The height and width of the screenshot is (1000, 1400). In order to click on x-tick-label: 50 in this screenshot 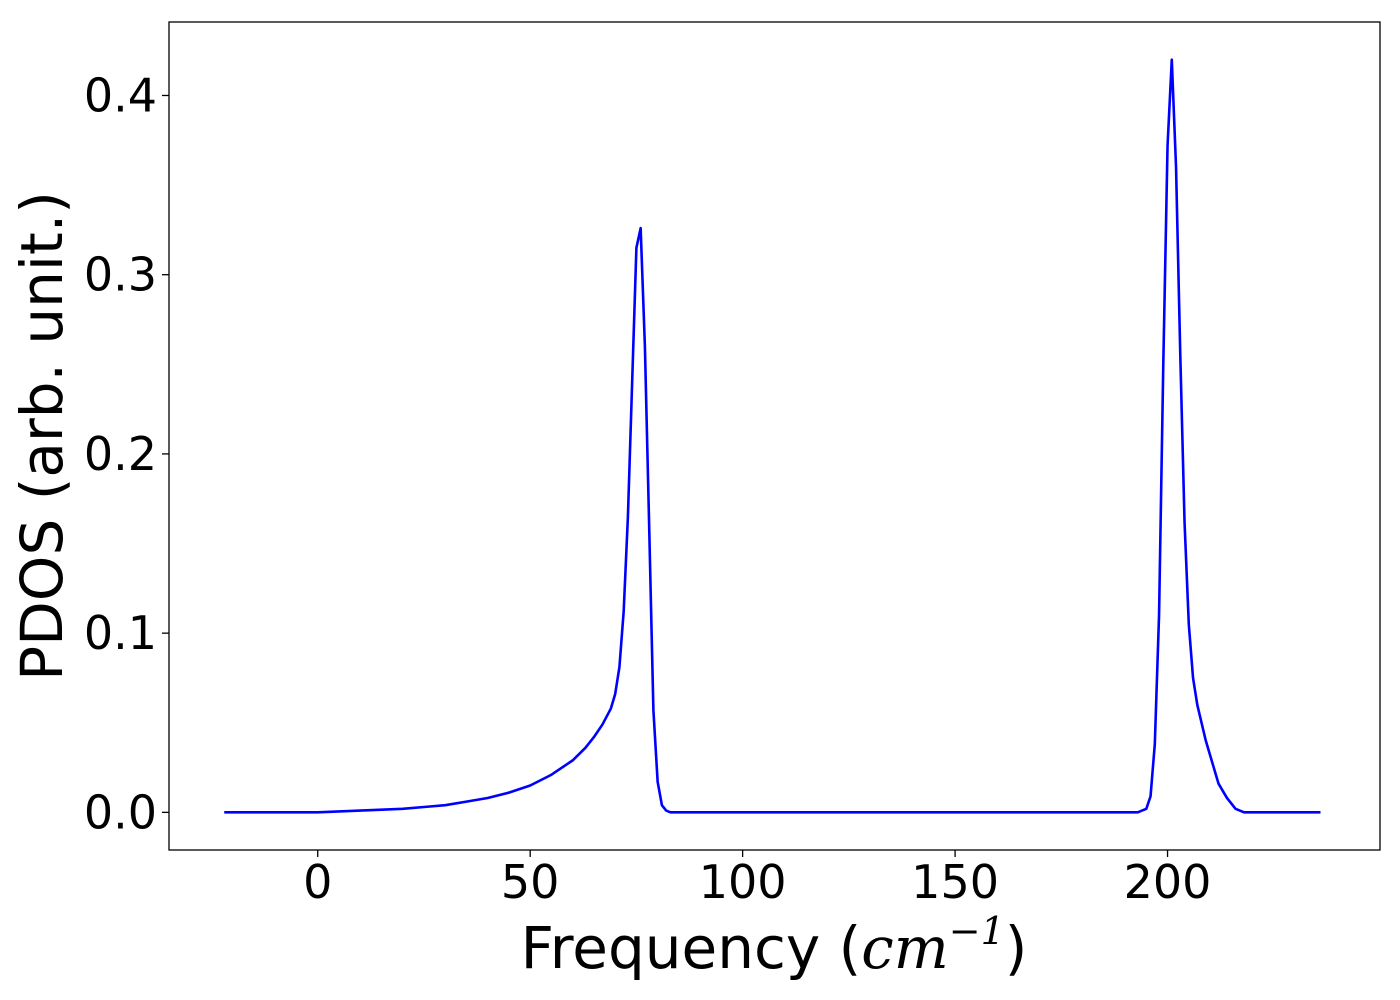, I will do `click(530, 882)`.